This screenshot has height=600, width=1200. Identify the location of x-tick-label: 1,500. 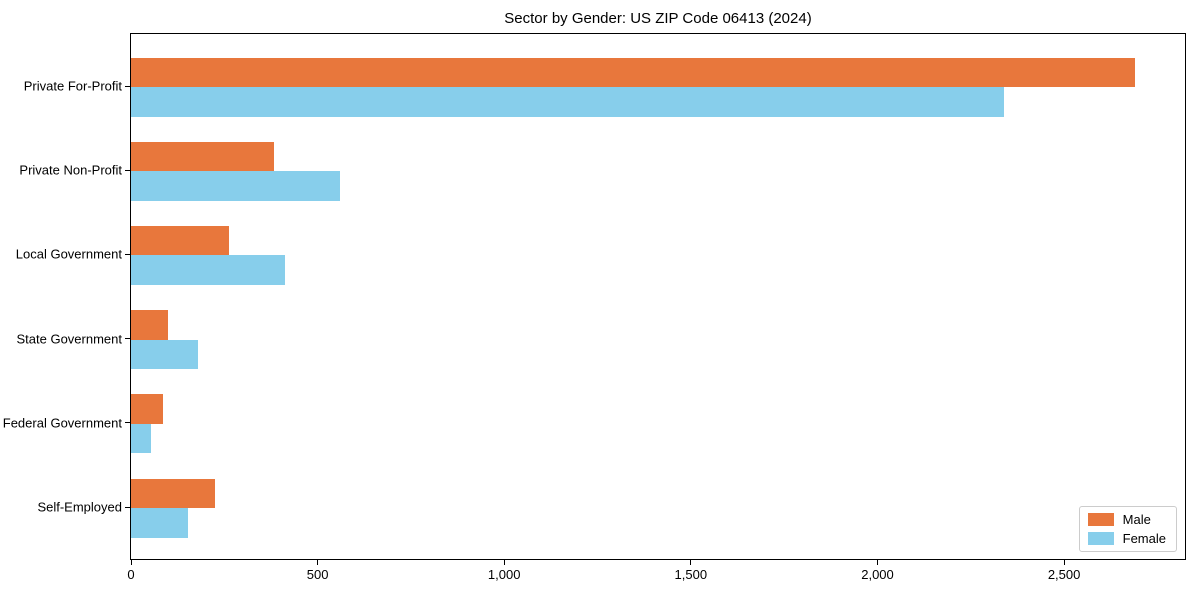
(691, 574).